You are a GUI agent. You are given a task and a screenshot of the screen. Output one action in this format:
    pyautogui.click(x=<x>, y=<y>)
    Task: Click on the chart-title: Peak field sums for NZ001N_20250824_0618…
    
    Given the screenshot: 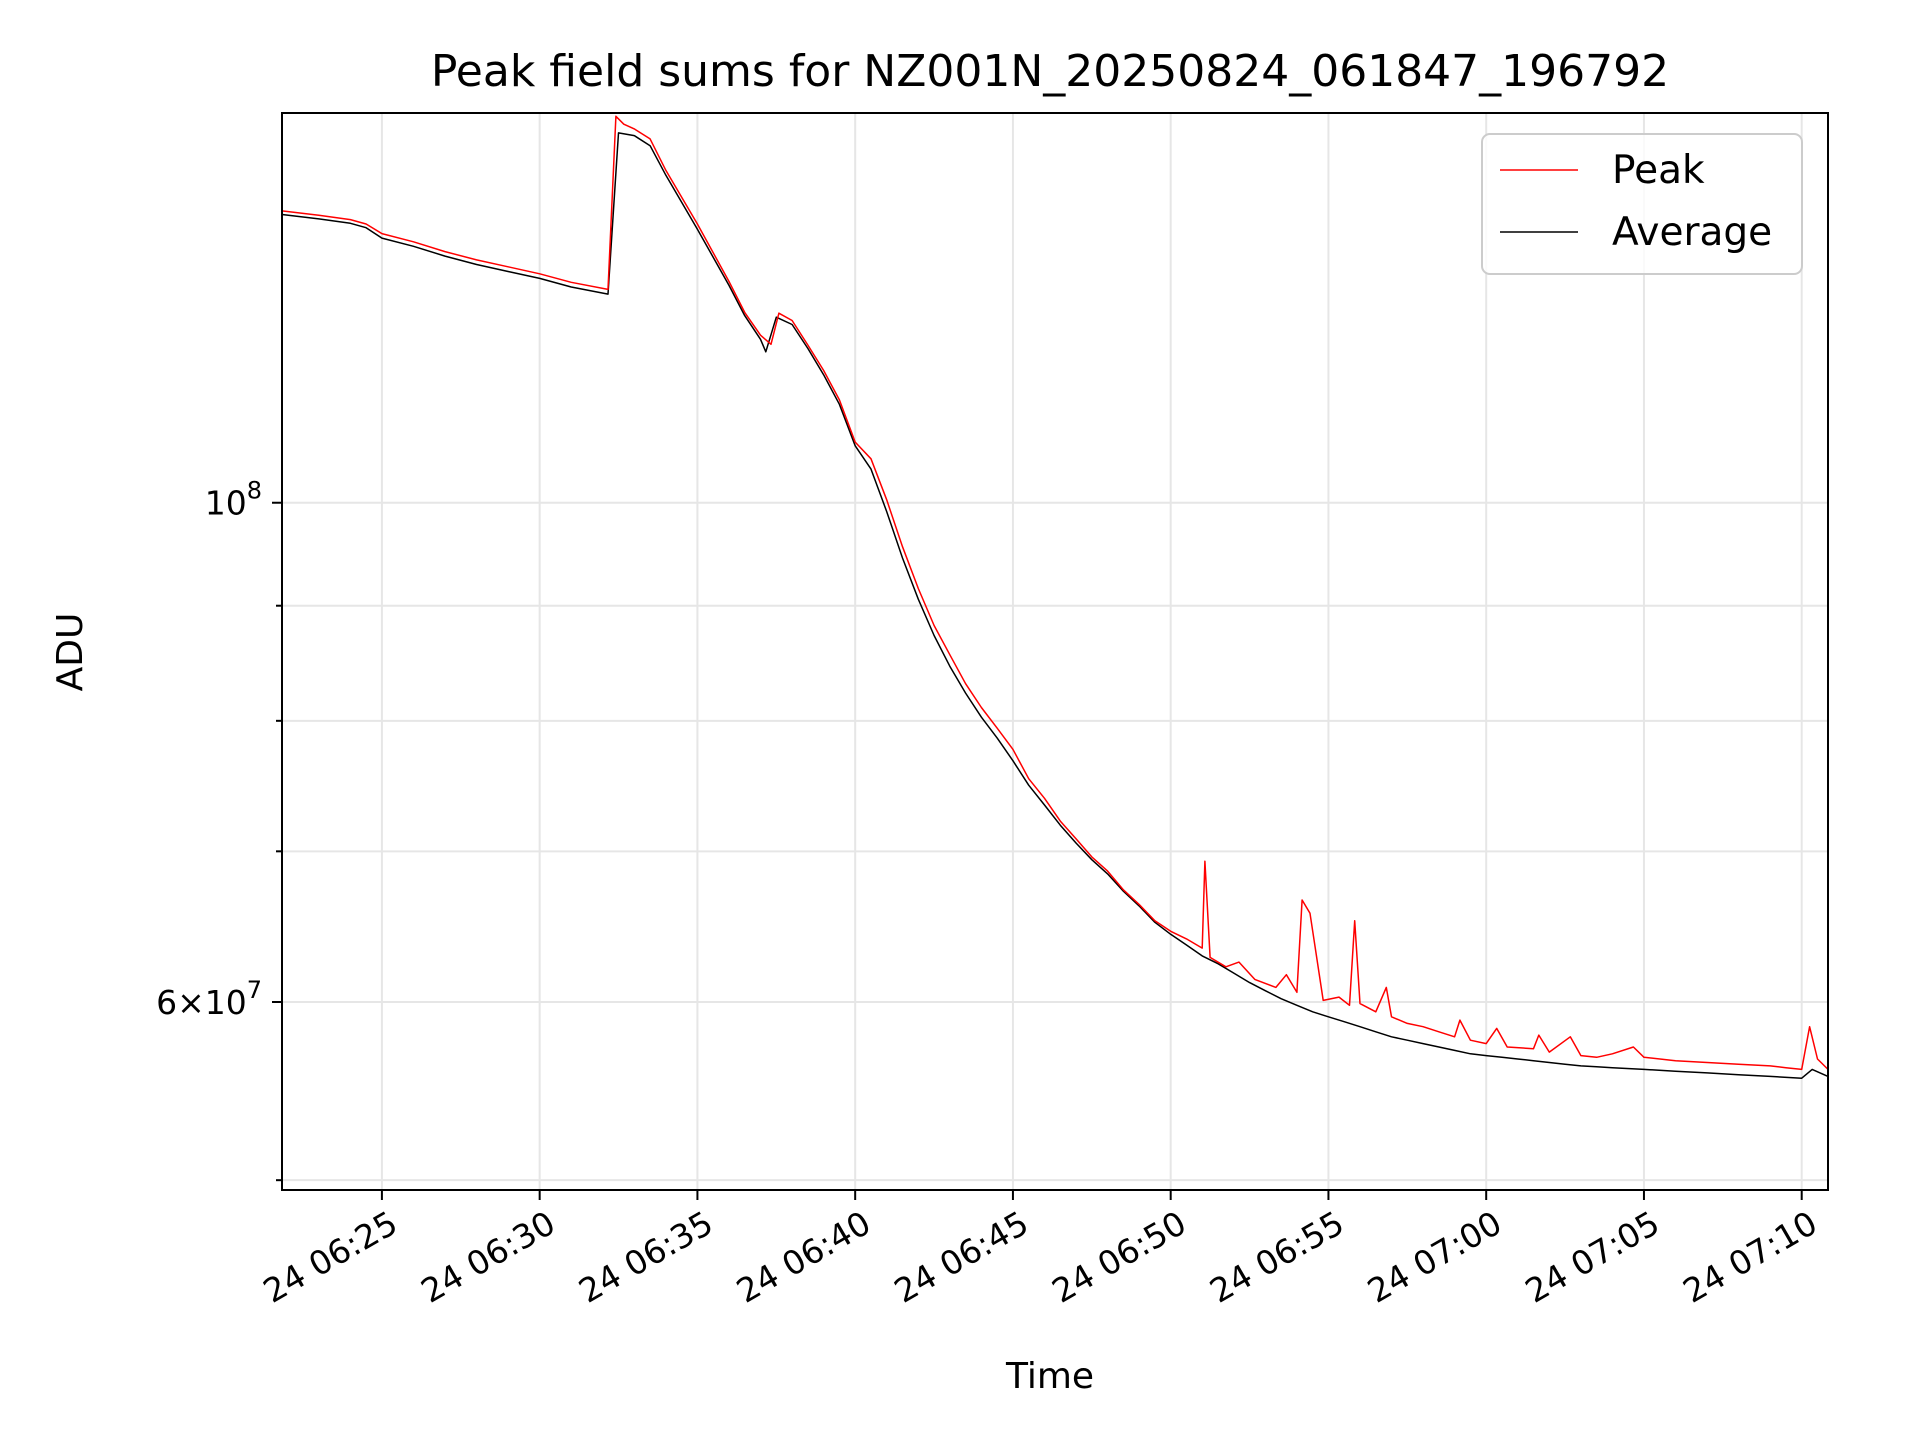 What is the action you would take?
    pyautogui.click(x=1050, y=71)
    